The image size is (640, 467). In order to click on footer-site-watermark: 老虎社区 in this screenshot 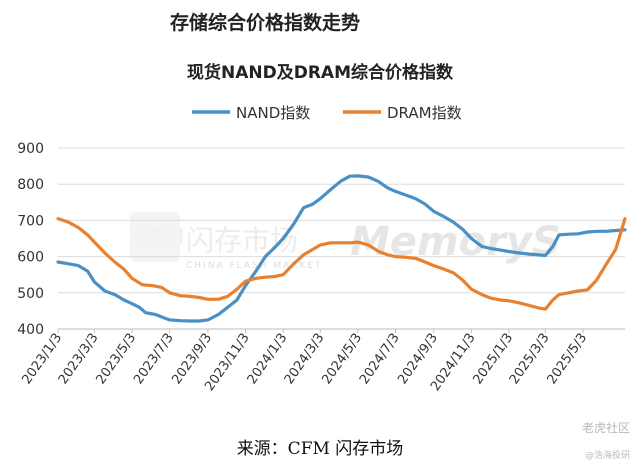, I will do `click(605, 428)`.